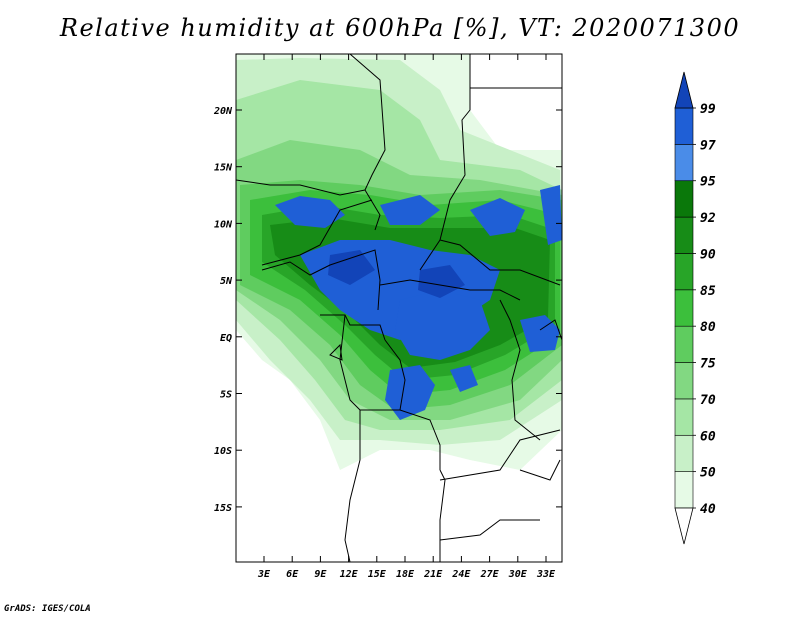  Describe the element at coordinates (405, 574) in the screenshot. I see `lon-label: 18E` at that location.